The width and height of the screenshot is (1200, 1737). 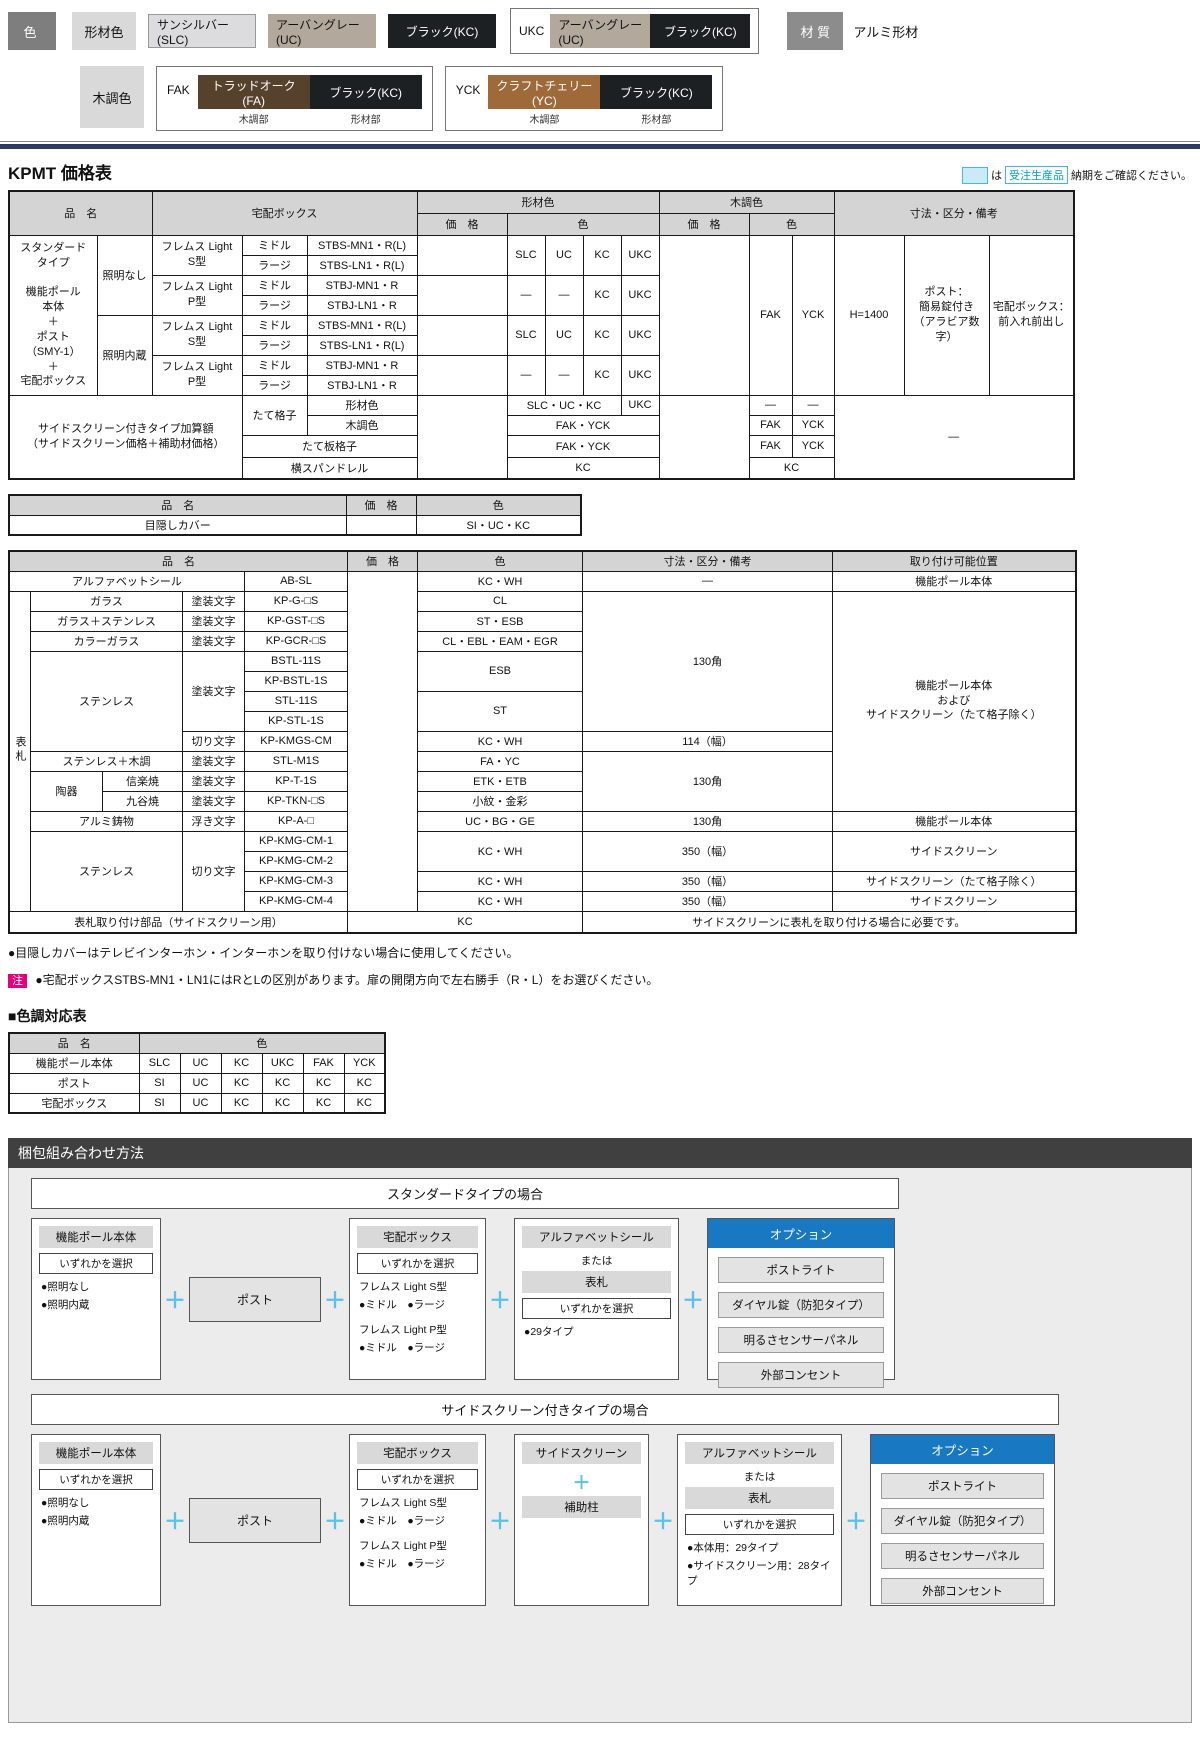 I want to click on lighting-cell: 照明内蔵, so click(x=124, y=355).